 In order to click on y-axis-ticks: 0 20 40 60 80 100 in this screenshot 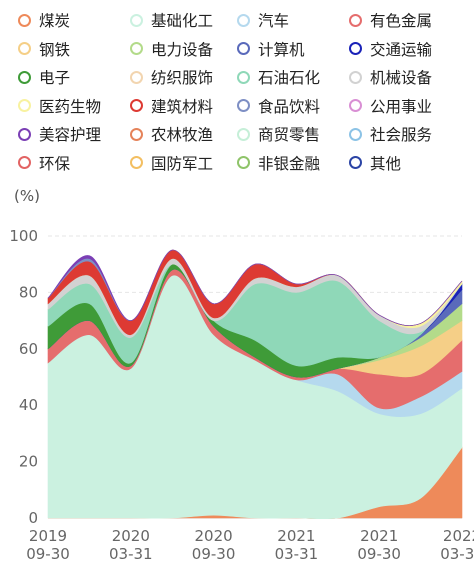, I will do `click(23, 377)`.